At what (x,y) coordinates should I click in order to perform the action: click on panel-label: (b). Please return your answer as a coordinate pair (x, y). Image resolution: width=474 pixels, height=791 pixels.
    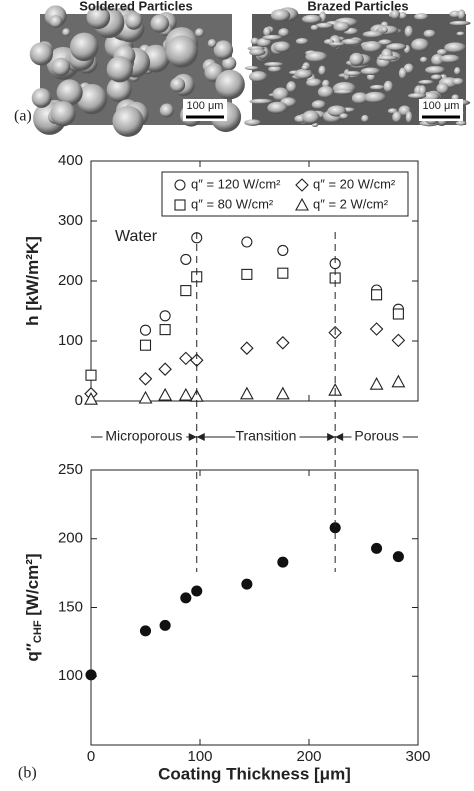
    Looking at the image, I should click on (27, 773).